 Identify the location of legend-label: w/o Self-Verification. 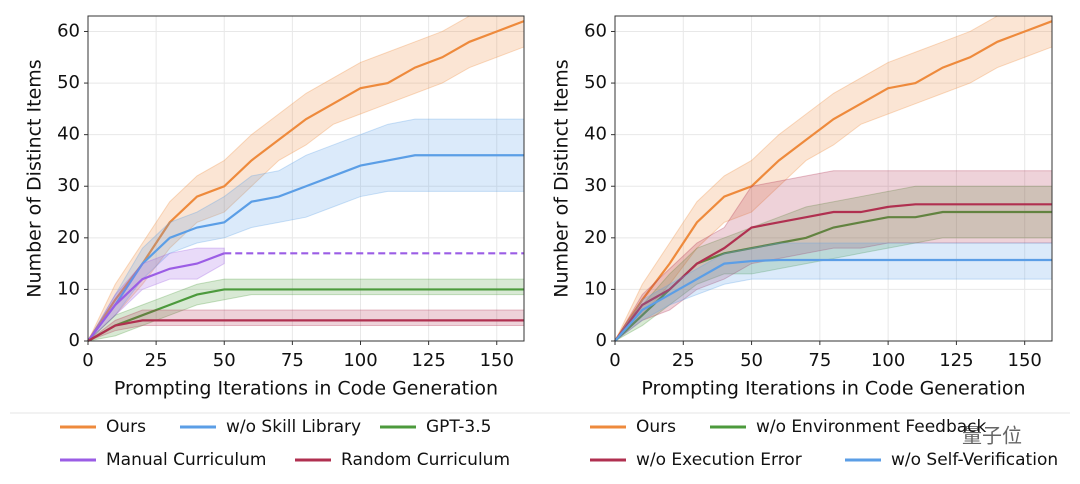
(974, 460).